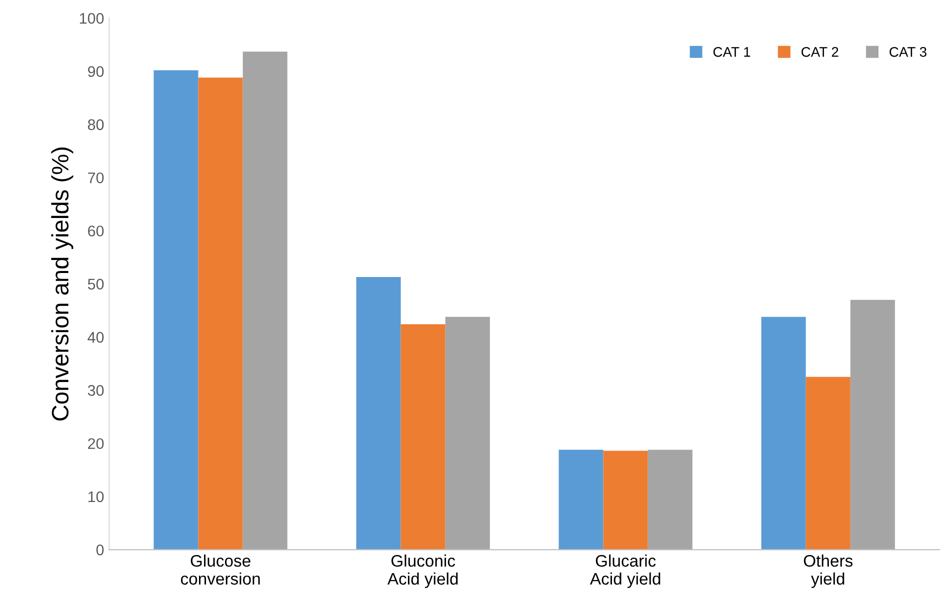  What do you see at coordinates (96, 284) in the screenshot?
I see `y-tick-label: 50` at bounding box center [96, 284].